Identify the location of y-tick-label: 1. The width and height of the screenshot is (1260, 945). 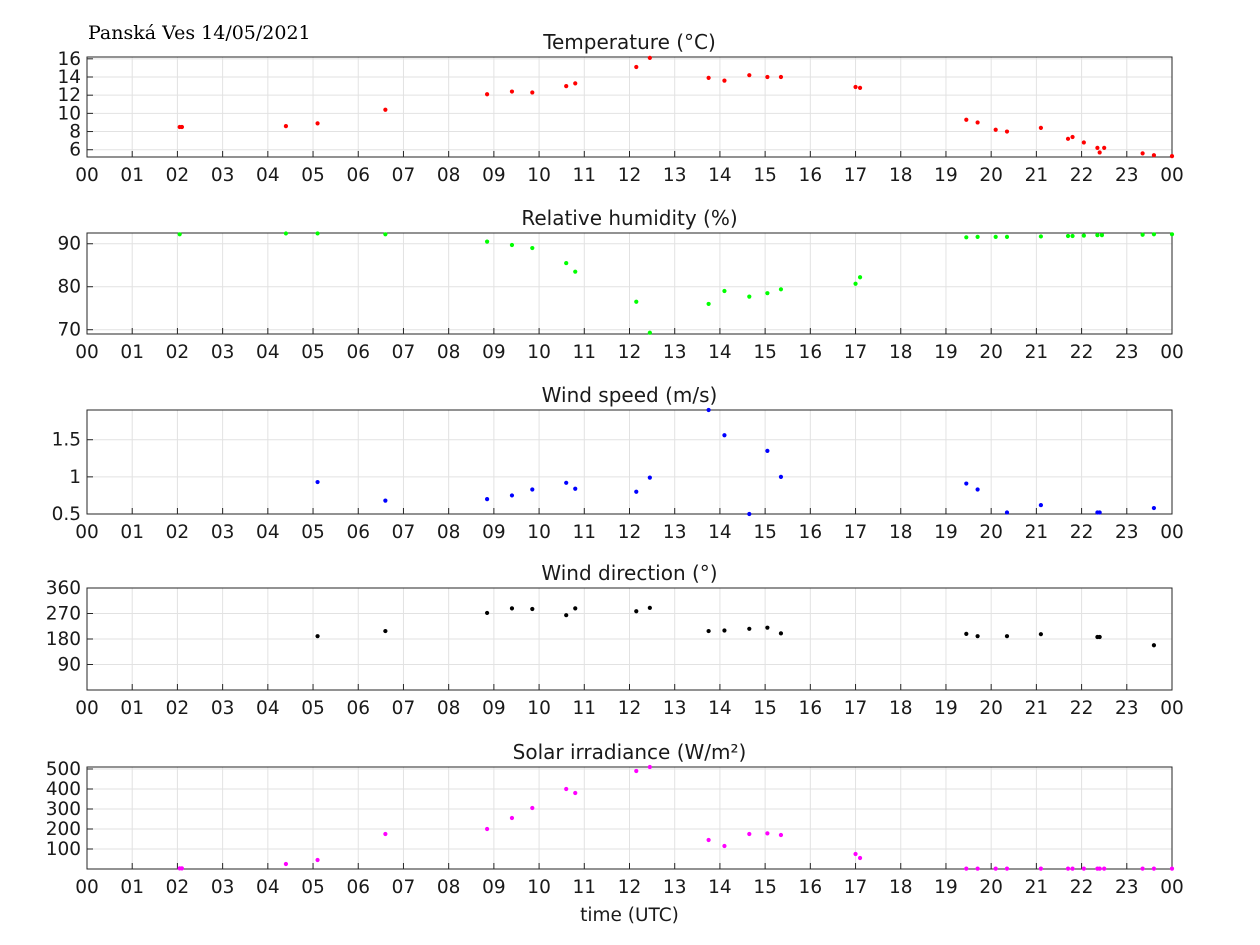
(75, 477).